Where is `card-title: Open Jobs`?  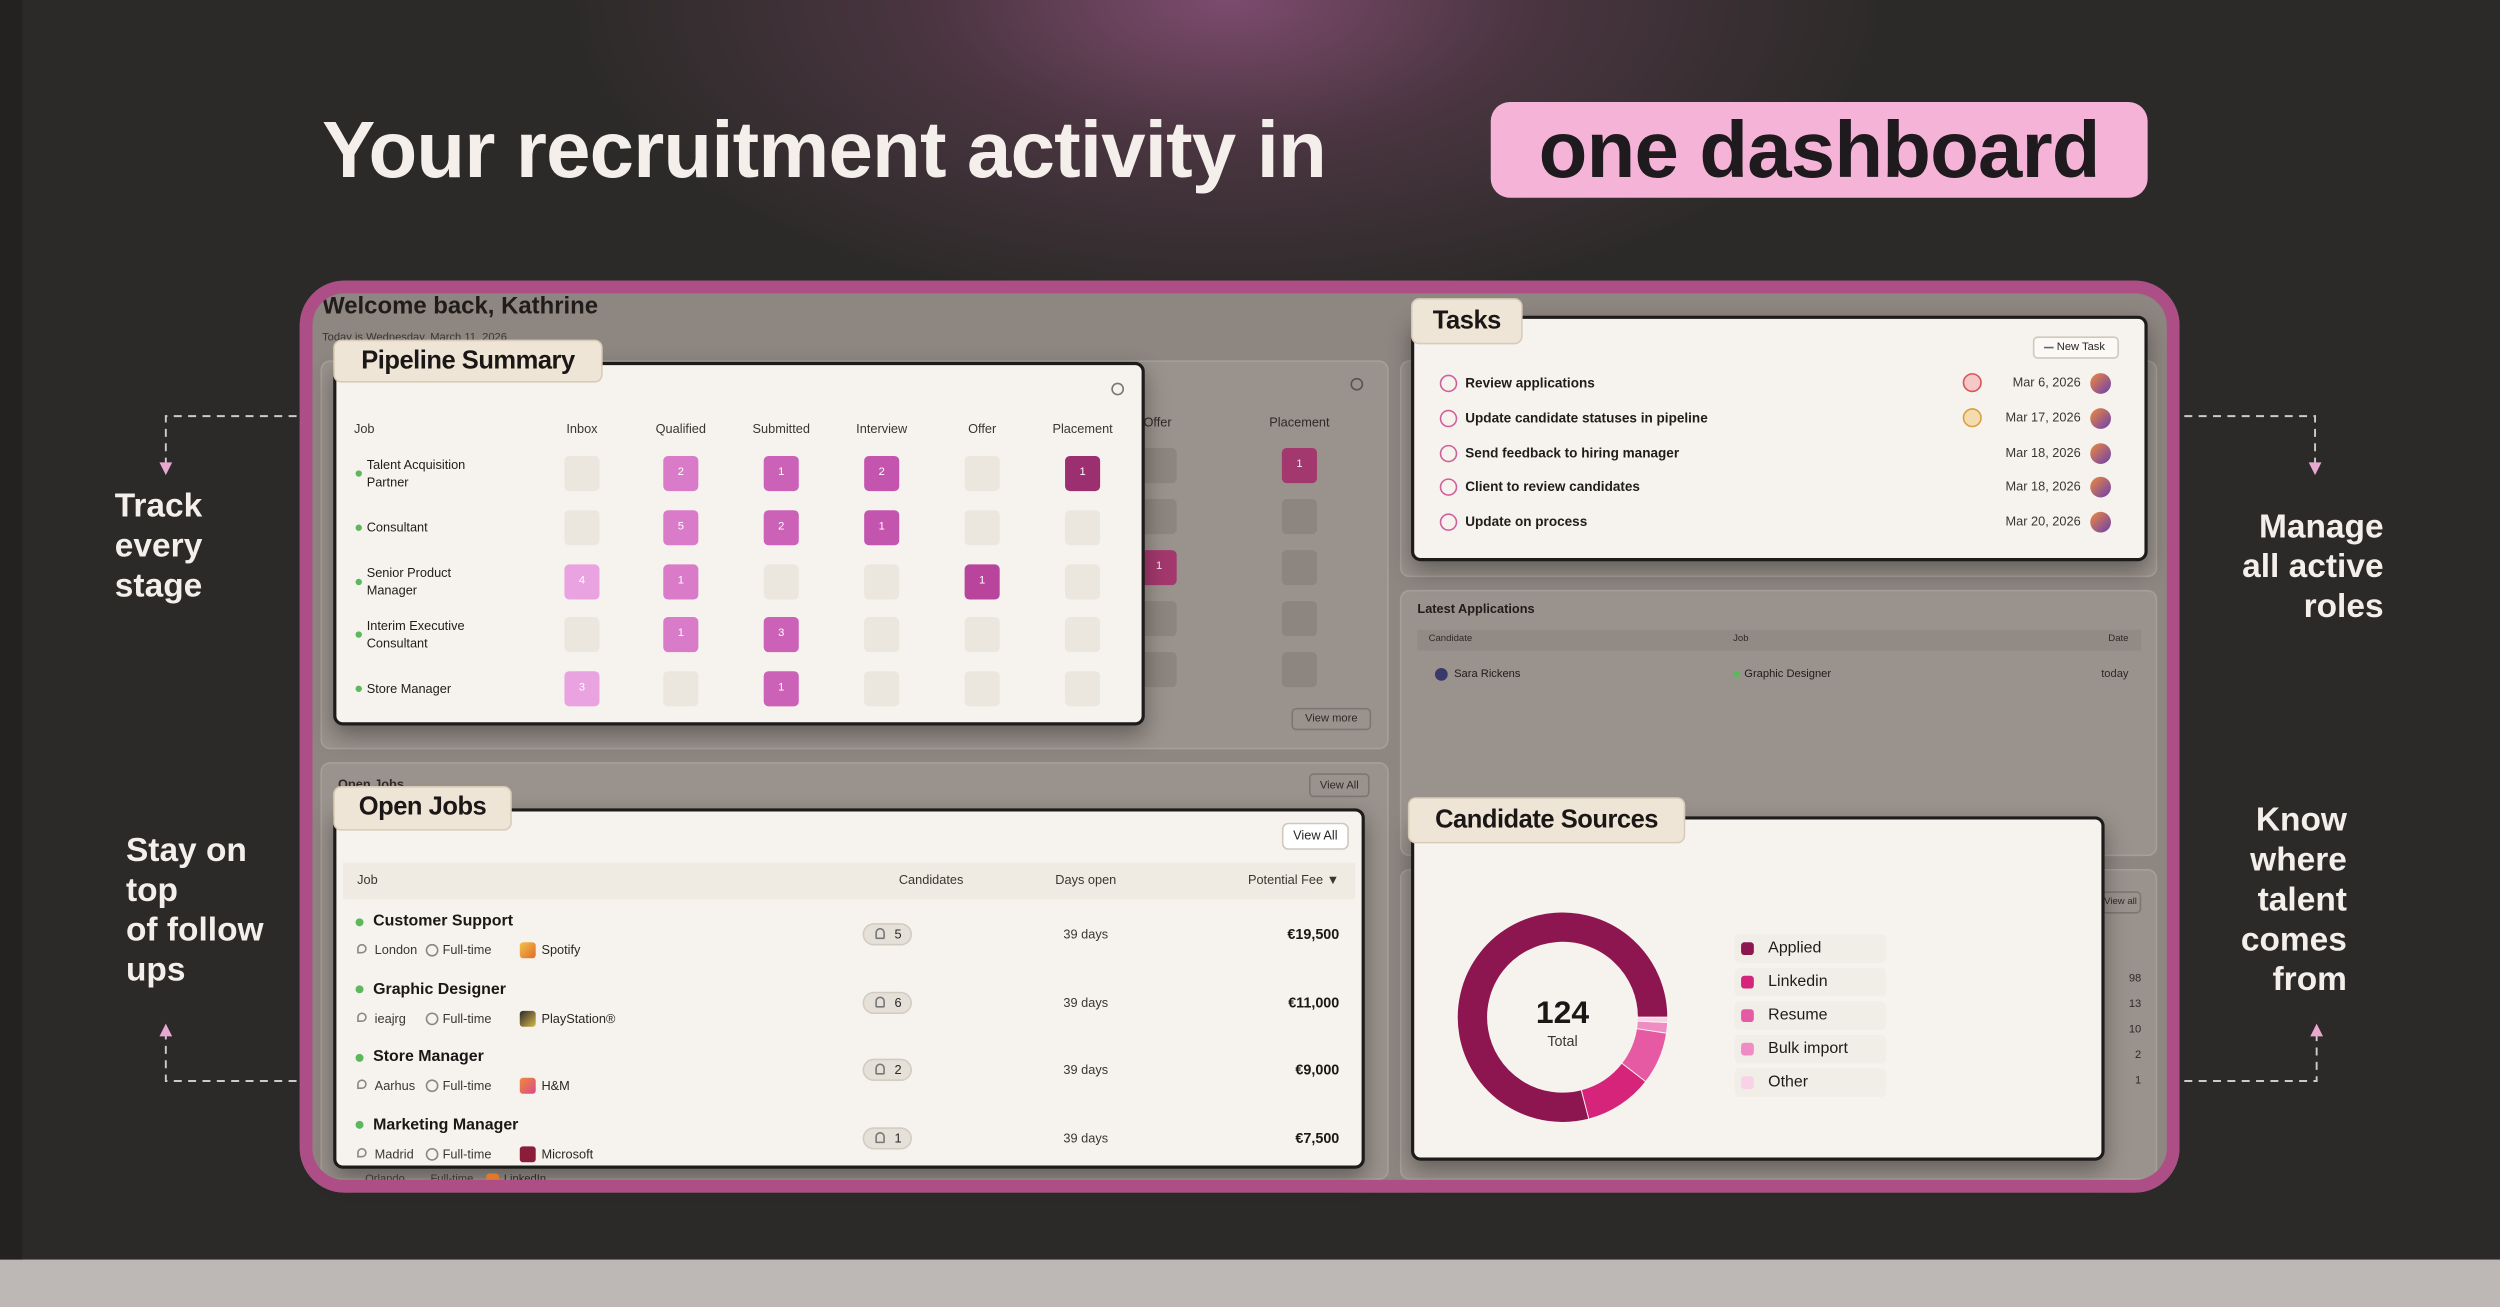
card-title: Open Jobs is located at coordinates (422, 808).